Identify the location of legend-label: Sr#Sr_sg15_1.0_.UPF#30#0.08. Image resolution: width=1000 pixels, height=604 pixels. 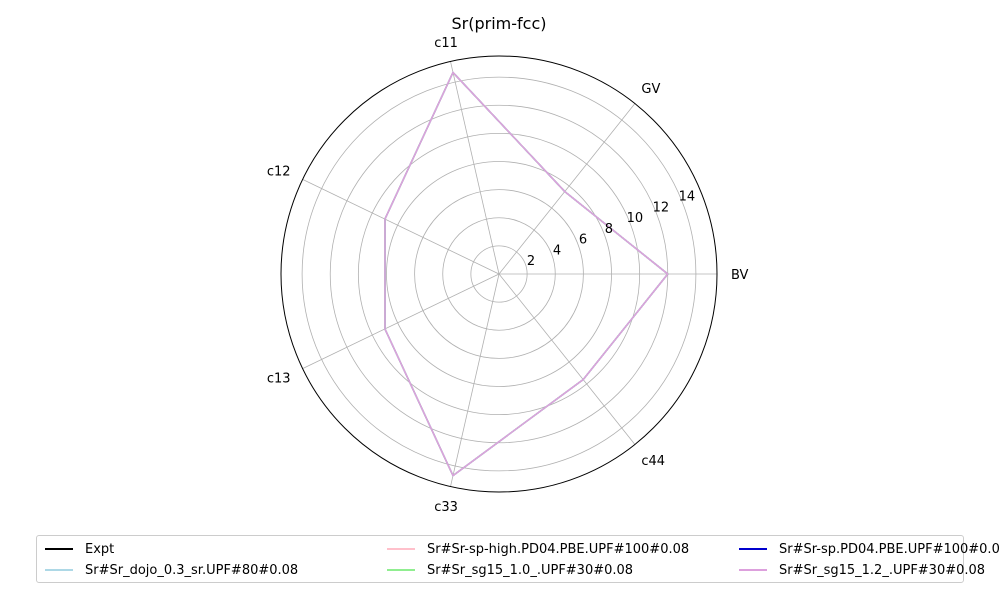
(530, 570).